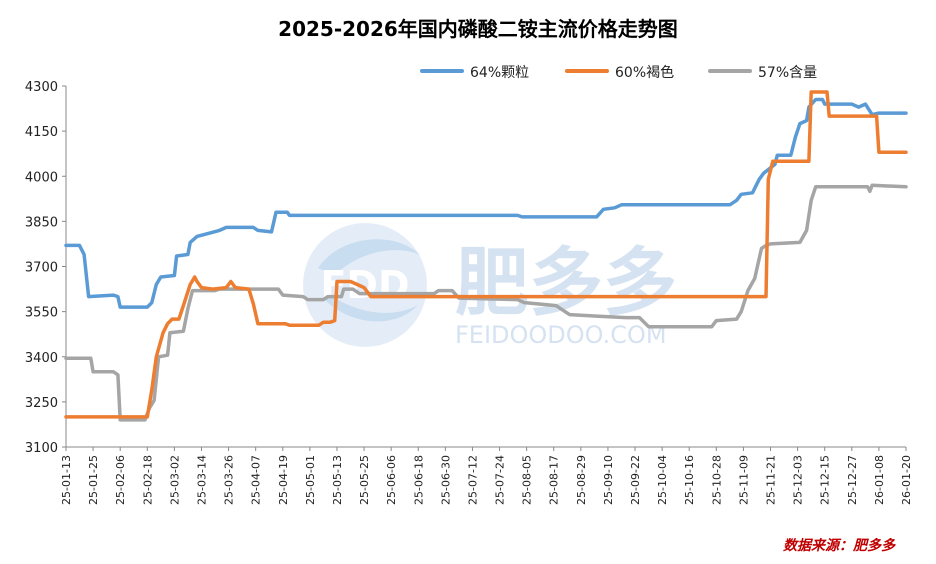 The image size is (936, 564). I want to click on x-tick-label: 25-07-12, so click(472, 480).